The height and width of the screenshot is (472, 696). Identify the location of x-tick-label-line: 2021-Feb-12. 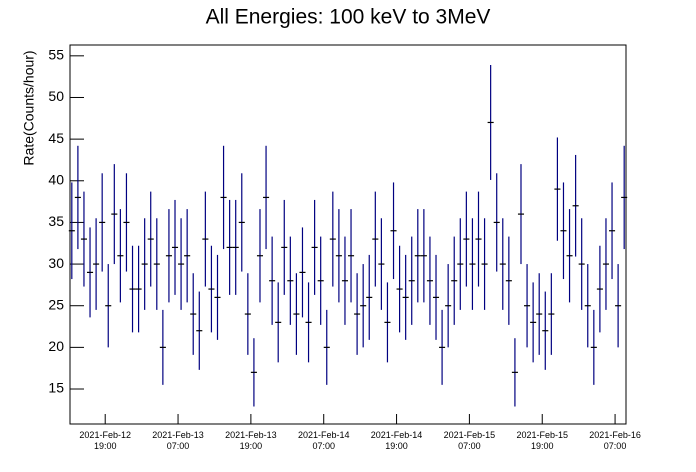
(105, 435).